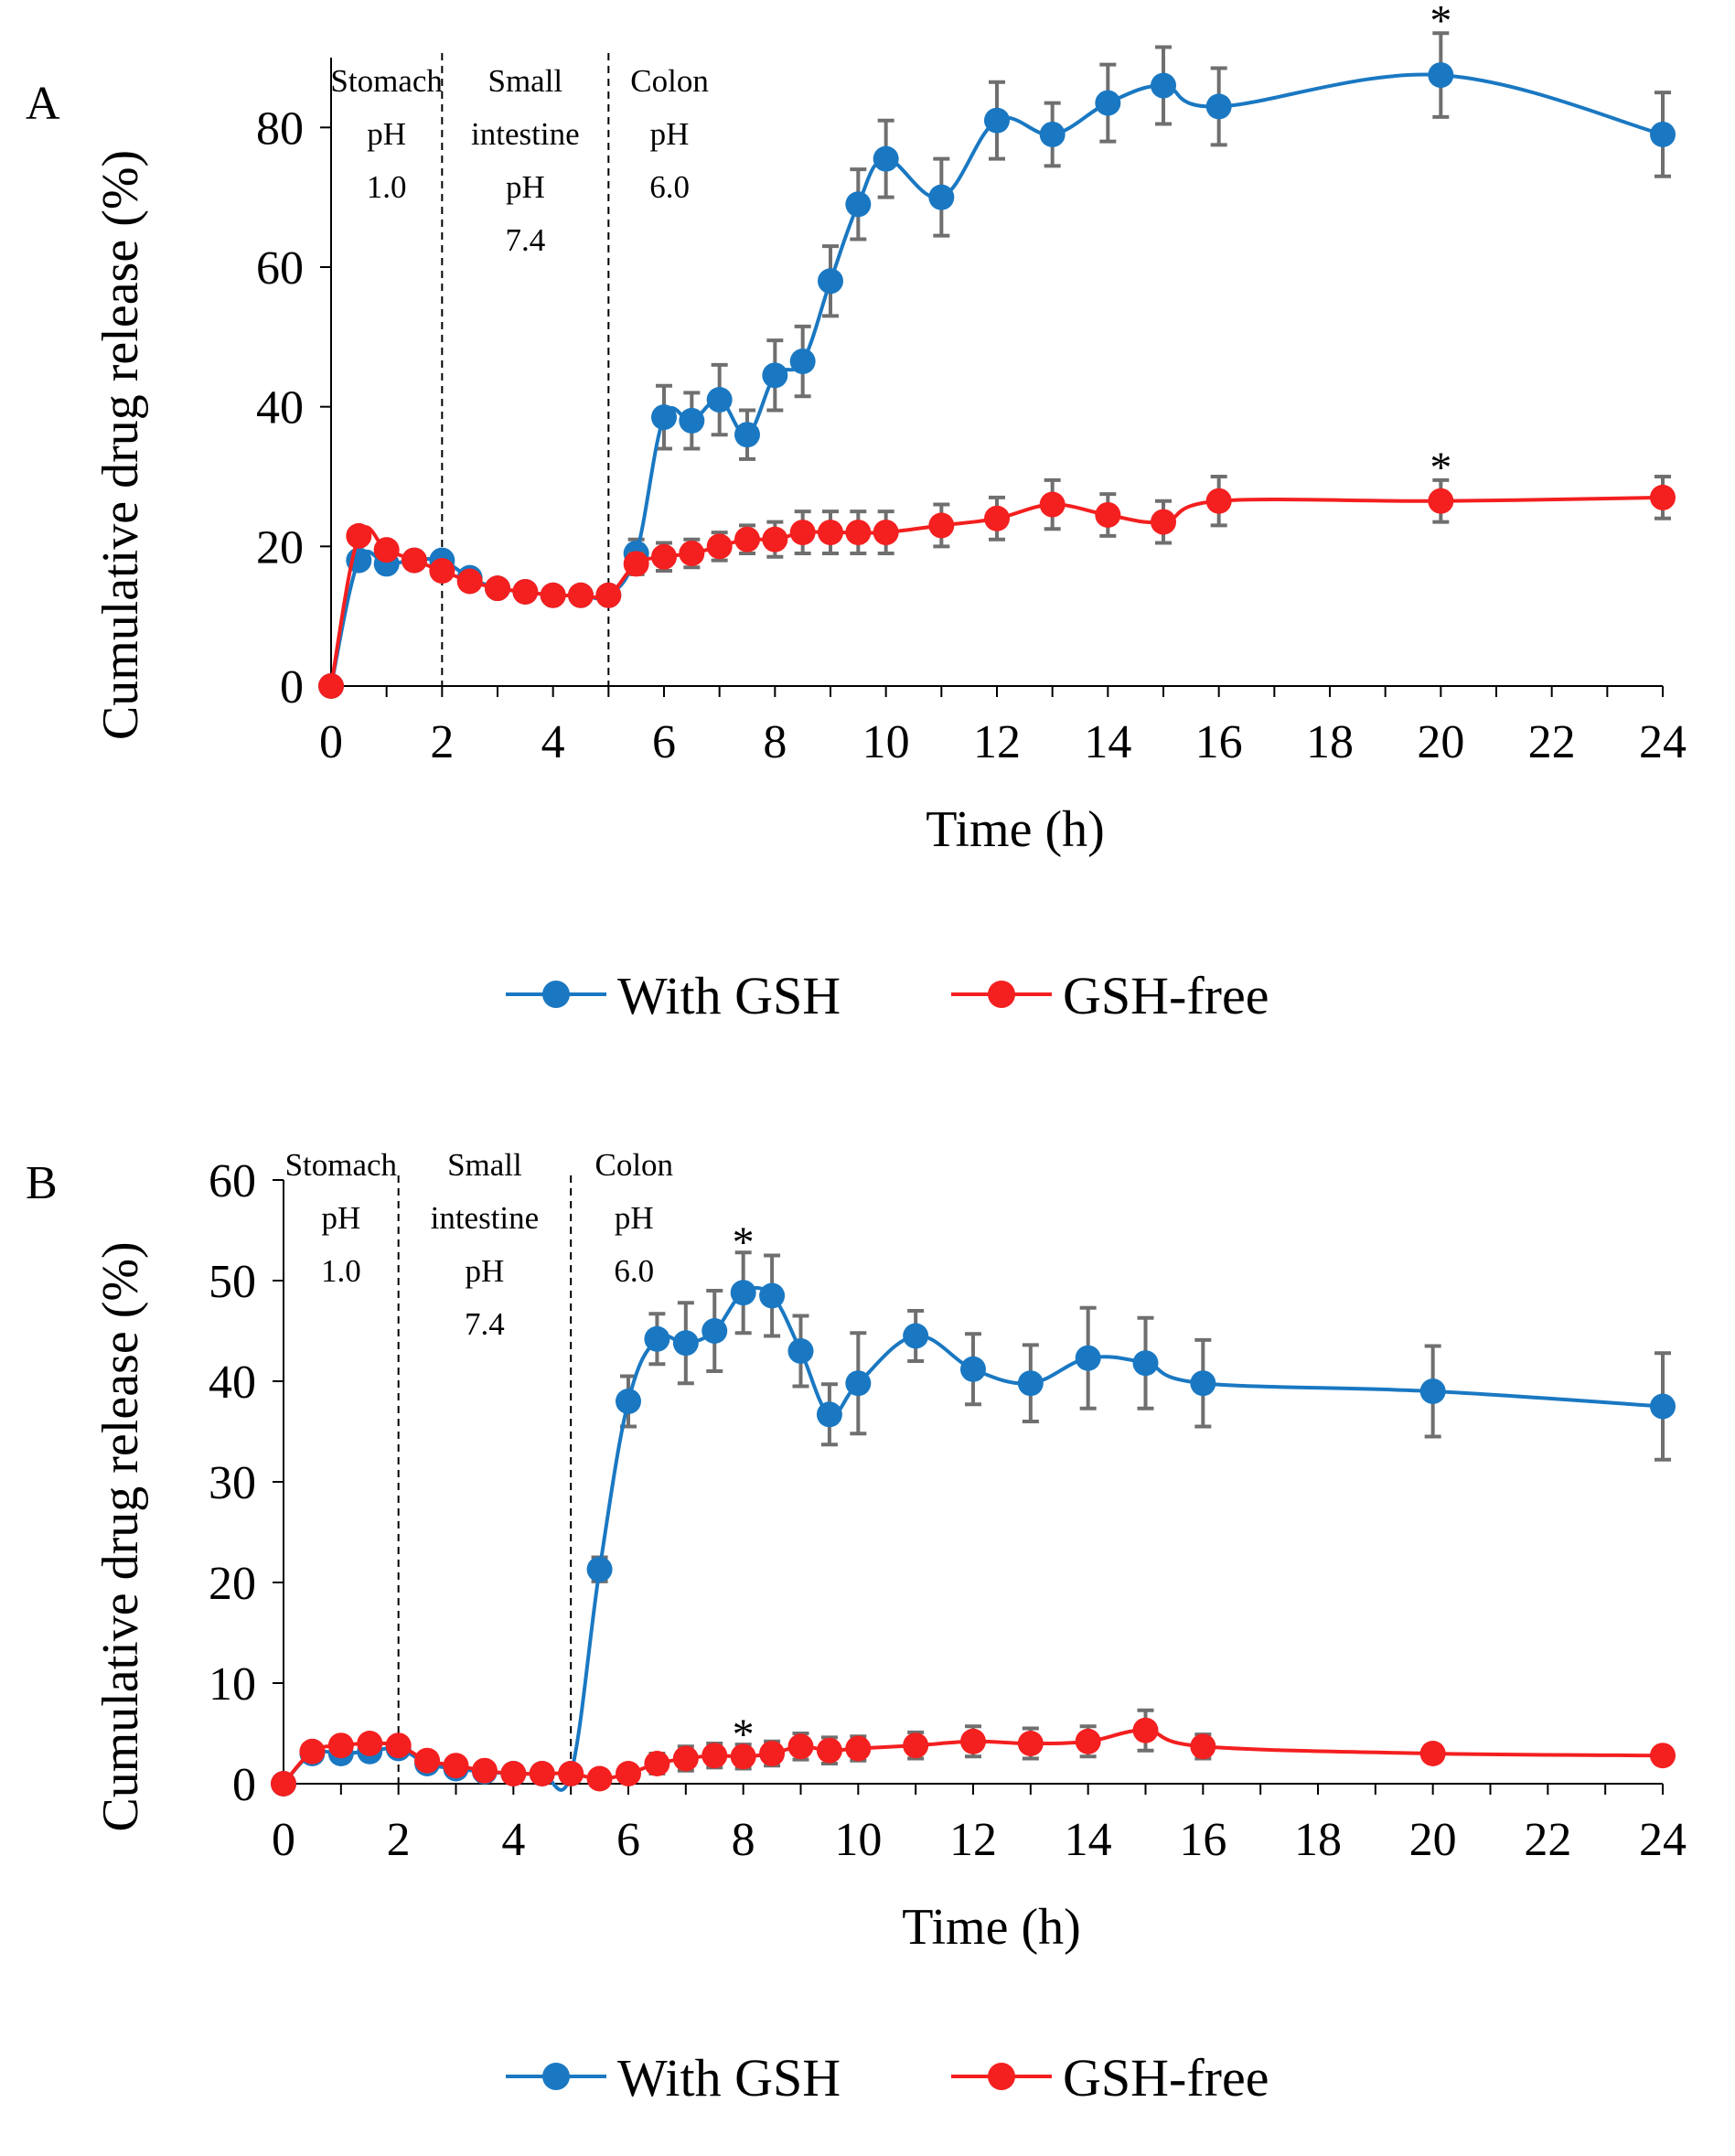  Describe the element at coordinates (120, 1536) in the screenshot. I see `panel-b-y-axis-title: Cumulative drug release (%)` at that location.